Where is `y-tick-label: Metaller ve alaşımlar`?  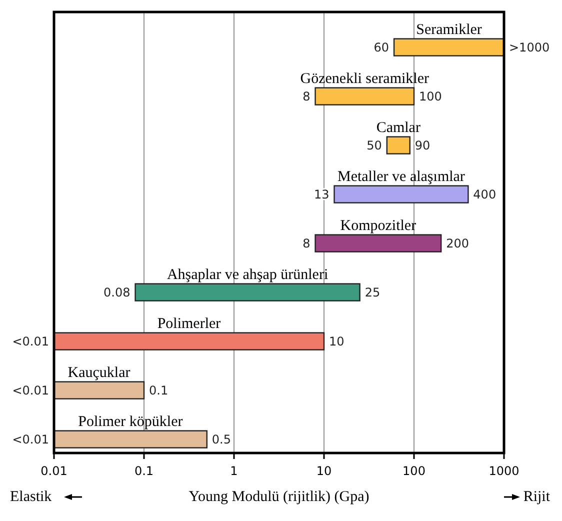
y-tick-label: Metaller ve alaşımlar is located at coordinates (401, 176).